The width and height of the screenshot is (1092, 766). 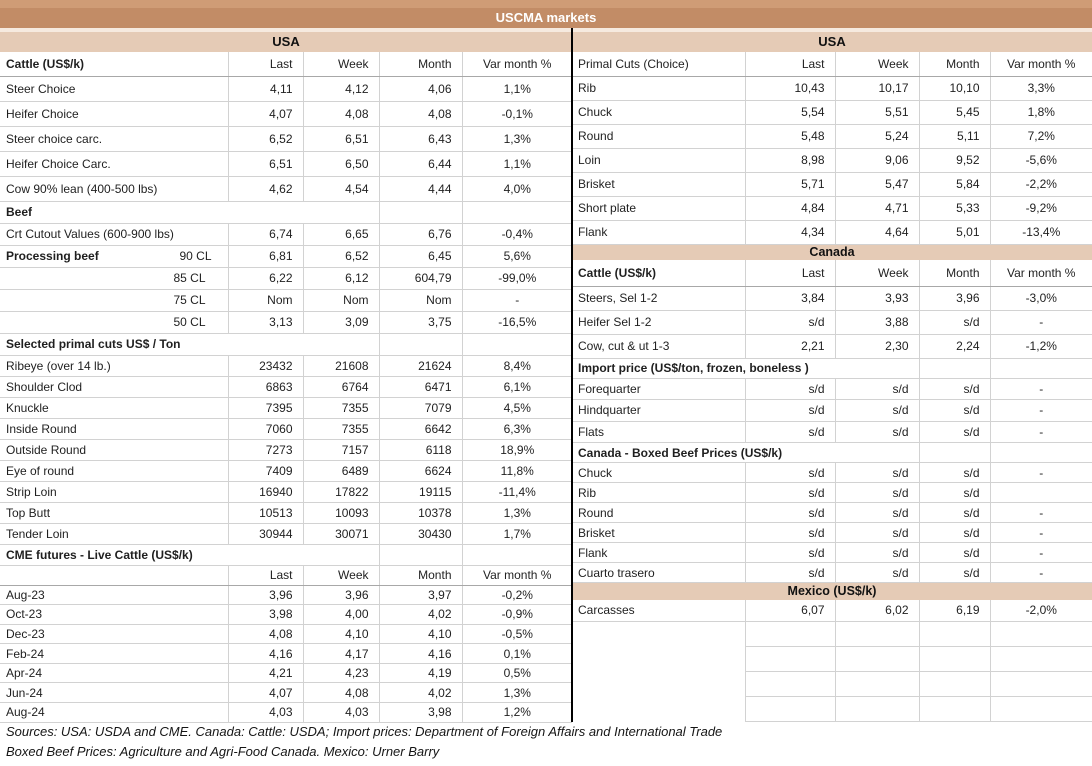 What do you see at coordinates (832, 572) in the screenshot?
I see `table-row: Cuarto trasero s/d s/d s/d -` at bounding box center [832, 572].